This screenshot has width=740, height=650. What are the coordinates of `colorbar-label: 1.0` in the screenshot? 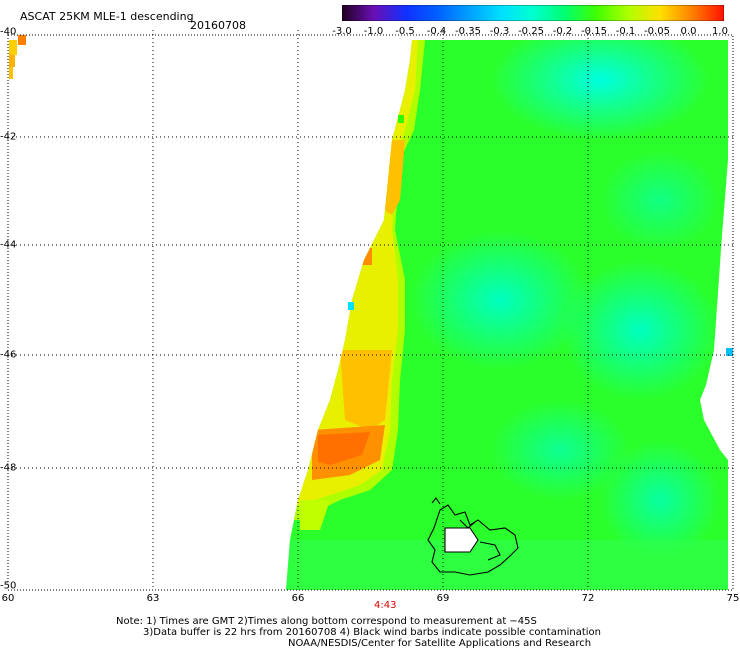 It's located at (720, 31).